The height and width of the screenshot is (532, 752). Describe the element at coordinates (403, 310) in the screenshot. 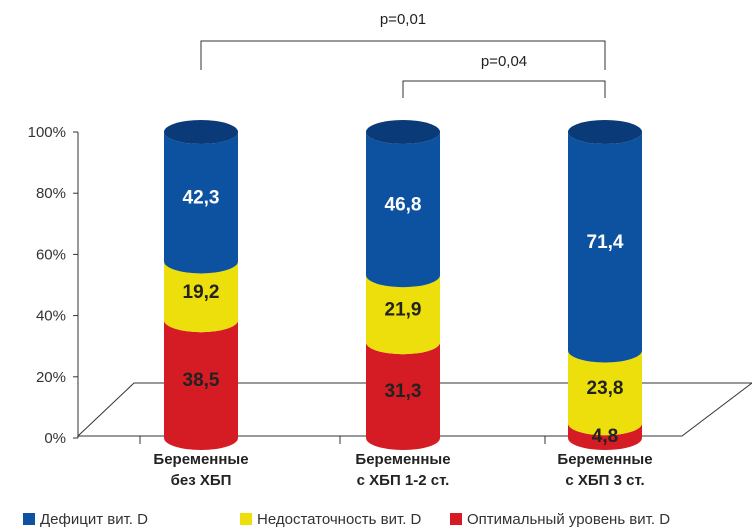

I see `data-label: 21,9` at that location.